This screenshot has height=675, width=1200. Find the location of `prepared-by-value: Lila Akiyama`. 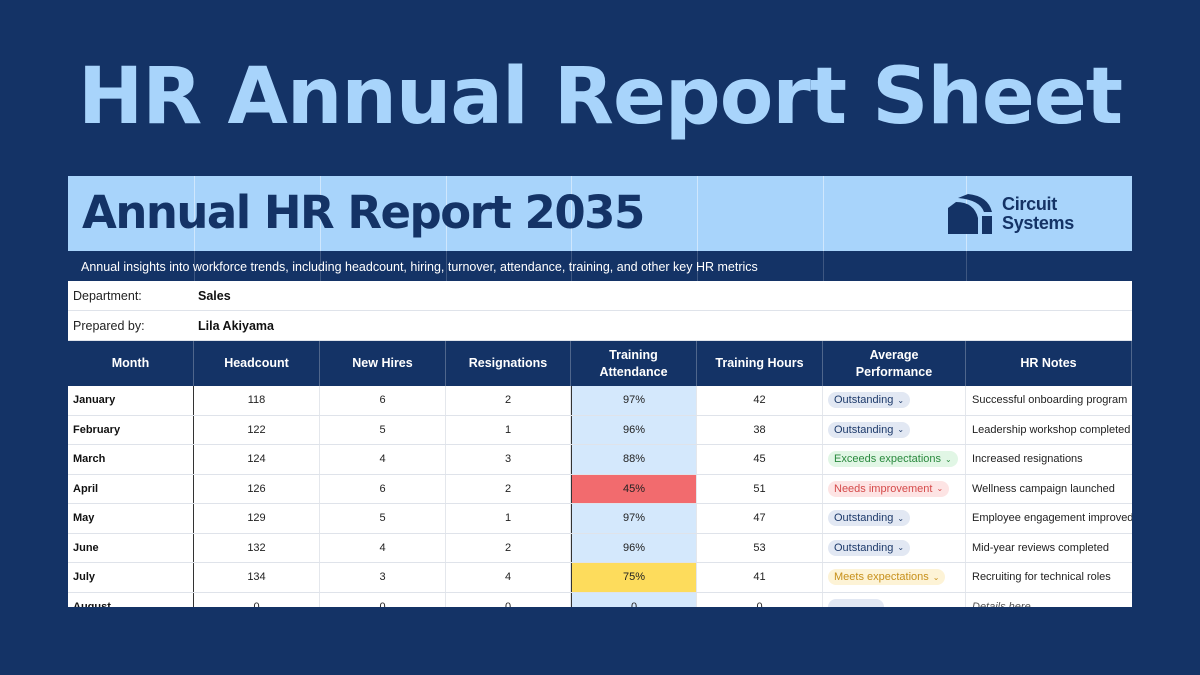

prepared-by-value: Lila Akiyama is located at coordinates (236, 326).